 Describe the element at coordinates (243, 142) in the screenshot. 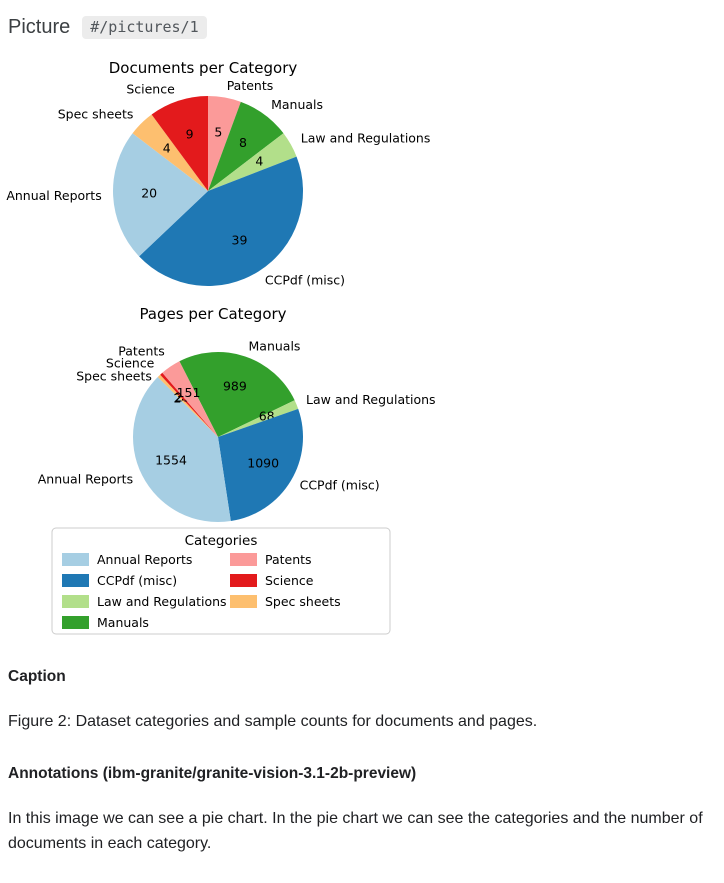

I see `slice-value: 8` at that location.